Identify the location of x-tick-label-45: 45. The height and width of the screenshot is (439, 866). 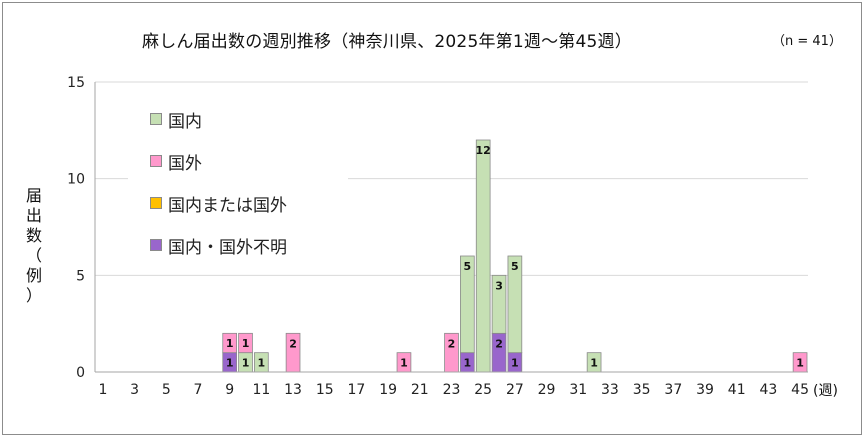
(800, 390).